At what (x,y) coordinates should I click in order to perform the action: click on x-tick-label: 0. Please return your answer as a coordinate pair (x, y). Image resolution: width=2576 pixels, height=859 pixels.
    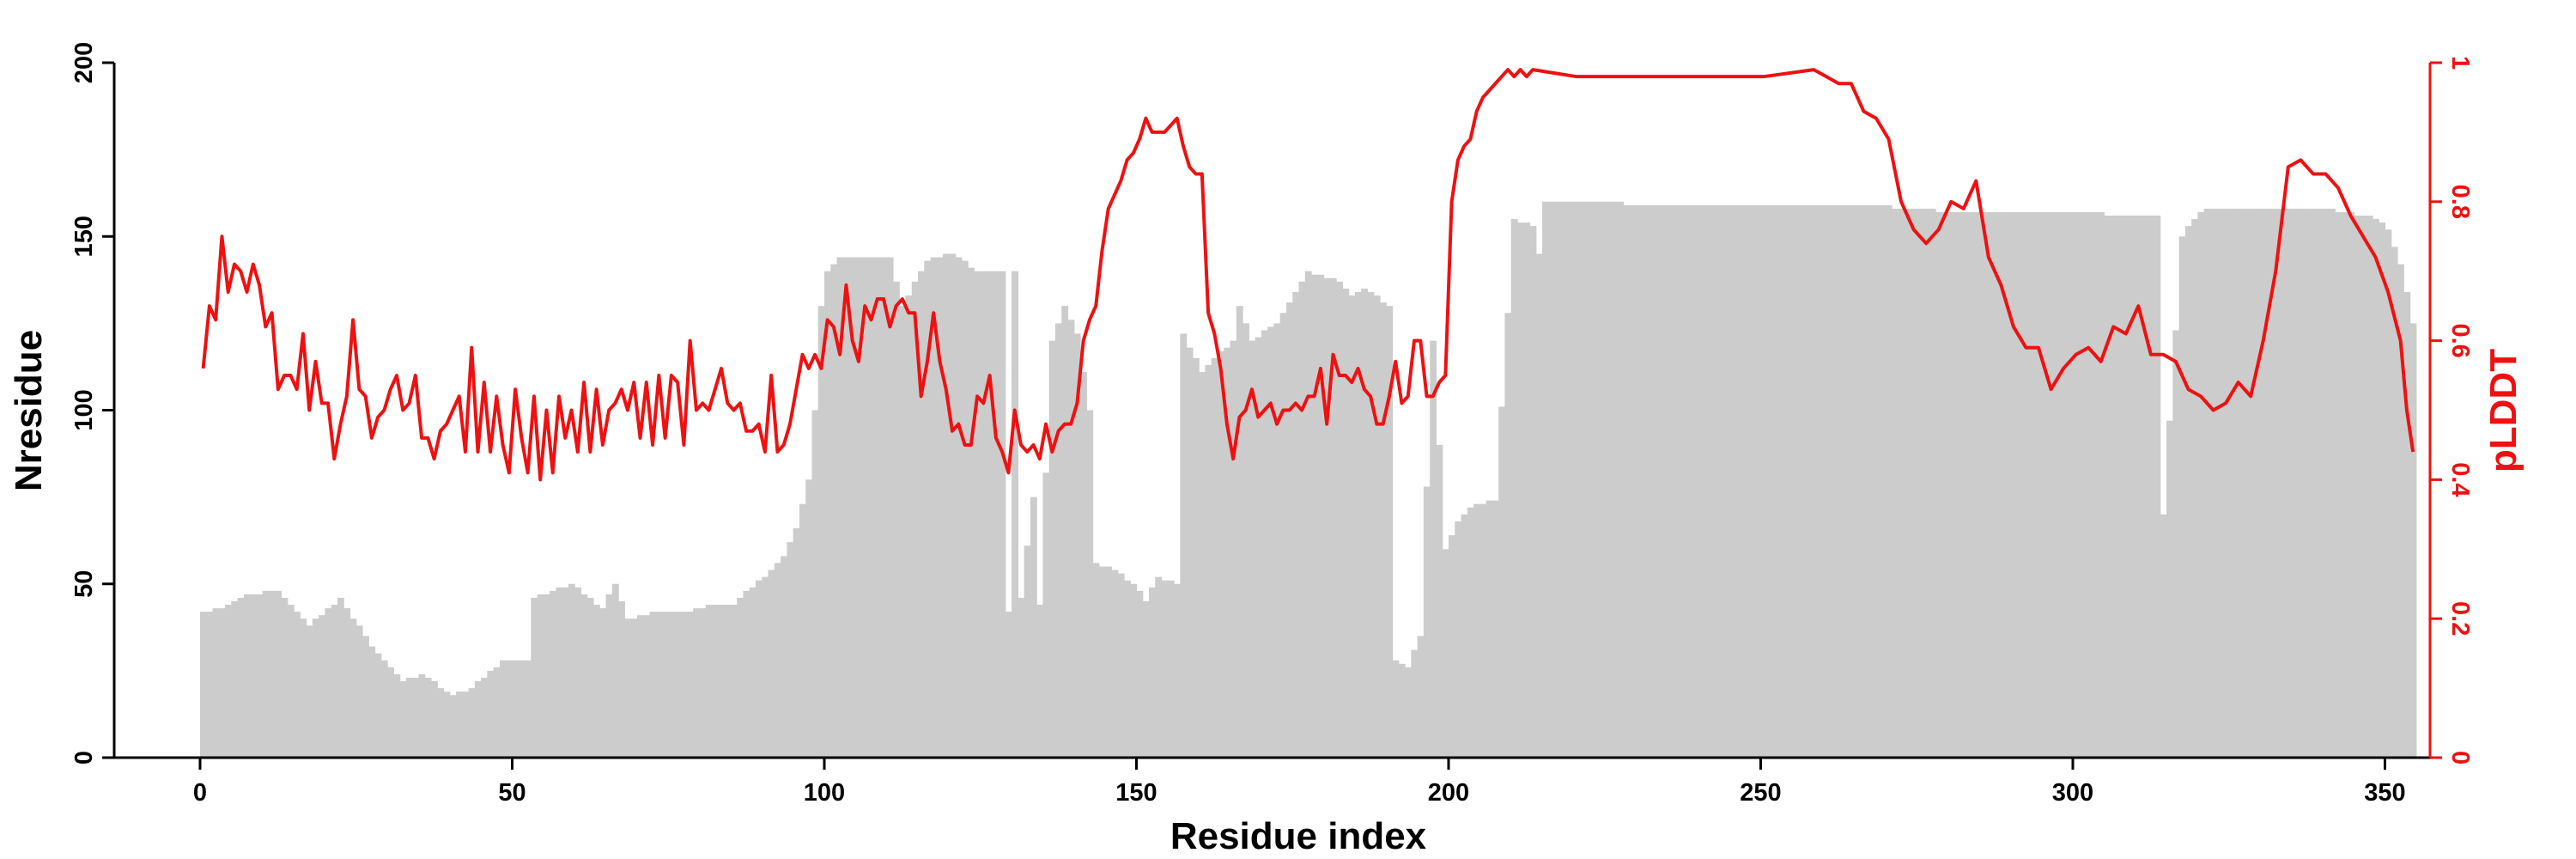
    Looking at the image, I should click on (200, 793).